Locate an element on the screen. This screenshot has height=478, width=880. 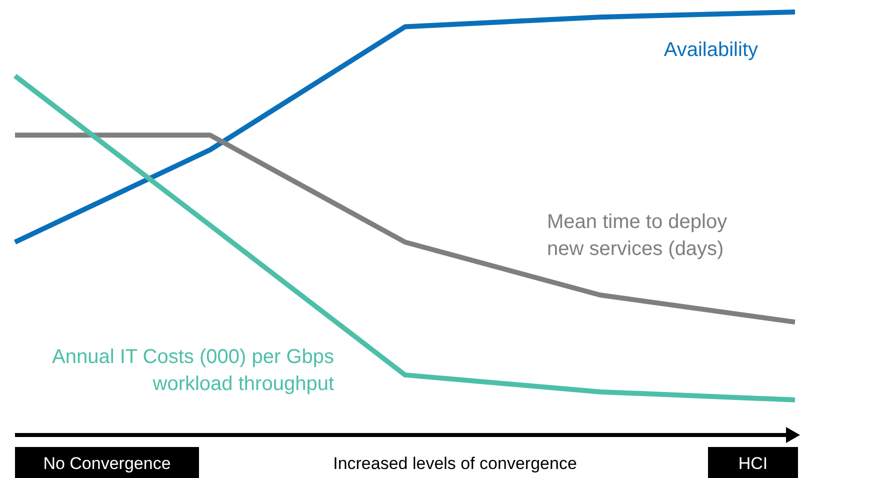
text: HCI is located at coordinates (753, 463).